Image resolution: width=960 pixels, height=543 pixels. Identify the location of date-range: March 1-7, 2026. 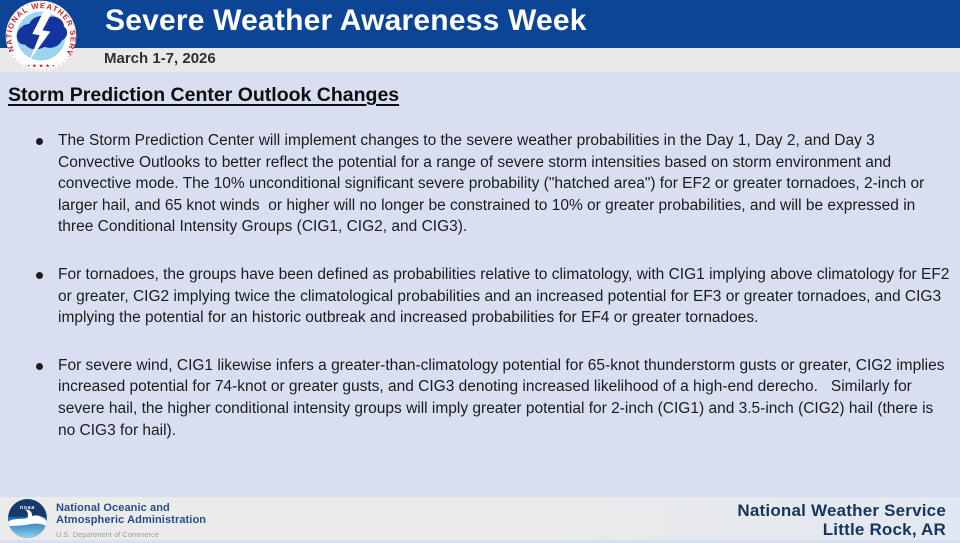
(160, 58).